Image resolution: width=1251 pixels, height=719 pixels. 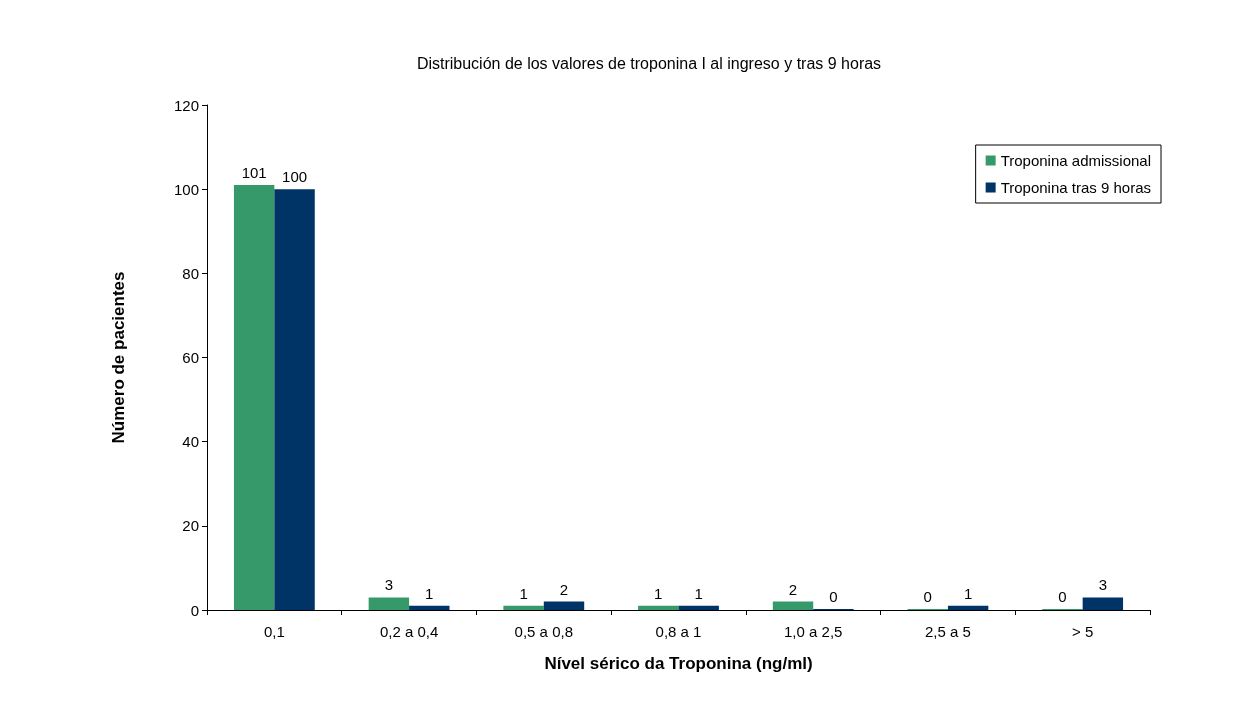 What do you see at coordinates (190, 357) in the screenshot?
I see `y-tick-label: 60` at bounding box center [190, 357].